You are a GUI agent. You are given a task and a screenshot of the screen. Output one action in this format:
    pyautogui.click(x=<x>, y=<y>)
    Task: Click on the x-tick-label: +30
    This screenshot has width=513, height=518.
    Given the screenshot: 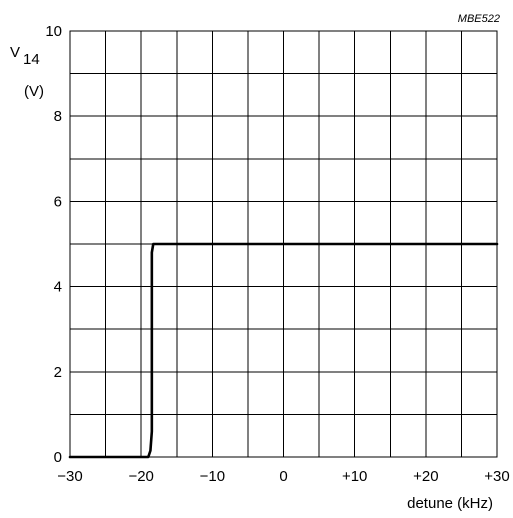 What is the action you would take?
    pyautogui.click(x=496, y=476)
    